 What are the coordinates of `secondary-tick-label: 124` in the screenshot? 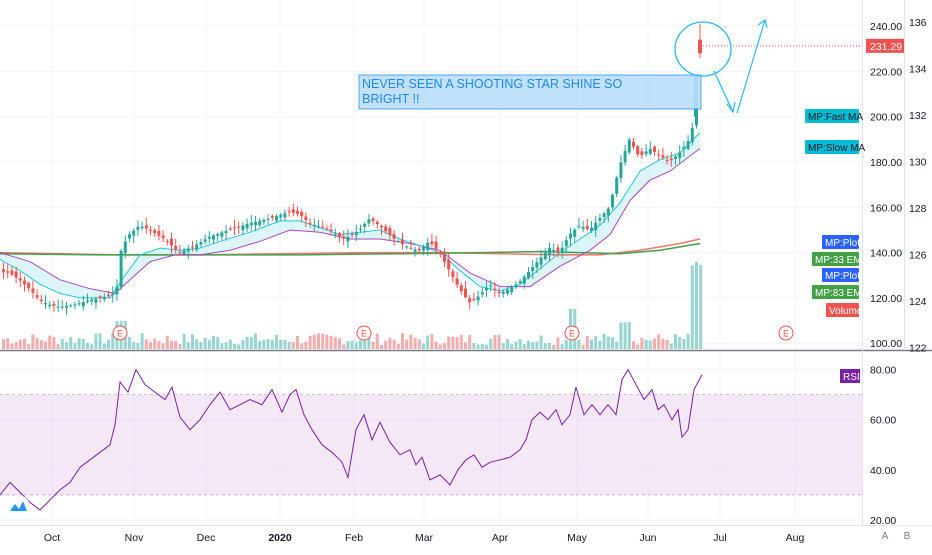 It's located at (918, 302).